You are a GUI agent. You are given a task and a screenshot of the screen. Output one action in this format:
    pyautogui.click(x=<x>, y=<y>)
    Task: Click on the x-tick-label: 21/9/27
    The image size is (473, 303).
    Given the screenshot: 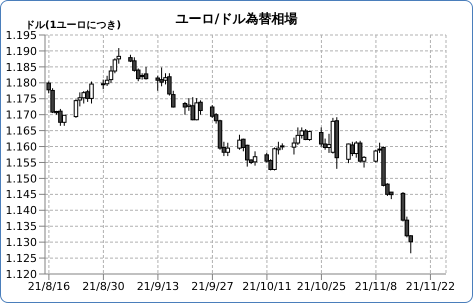 What is the action you would take?
    pyautogui.click(x=212, y=286)
    